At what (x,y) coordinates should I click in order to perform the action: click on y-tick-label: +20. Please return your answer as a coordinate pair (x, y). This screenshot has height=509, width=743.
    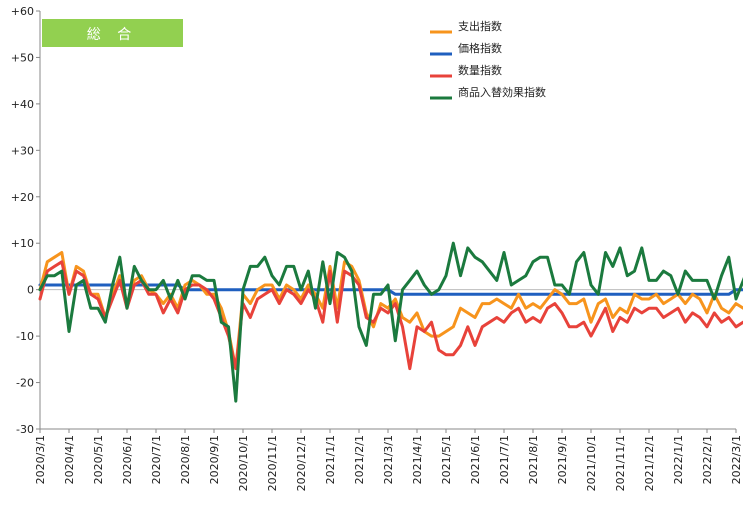
    Looking at the image, I should click on (22, 197).